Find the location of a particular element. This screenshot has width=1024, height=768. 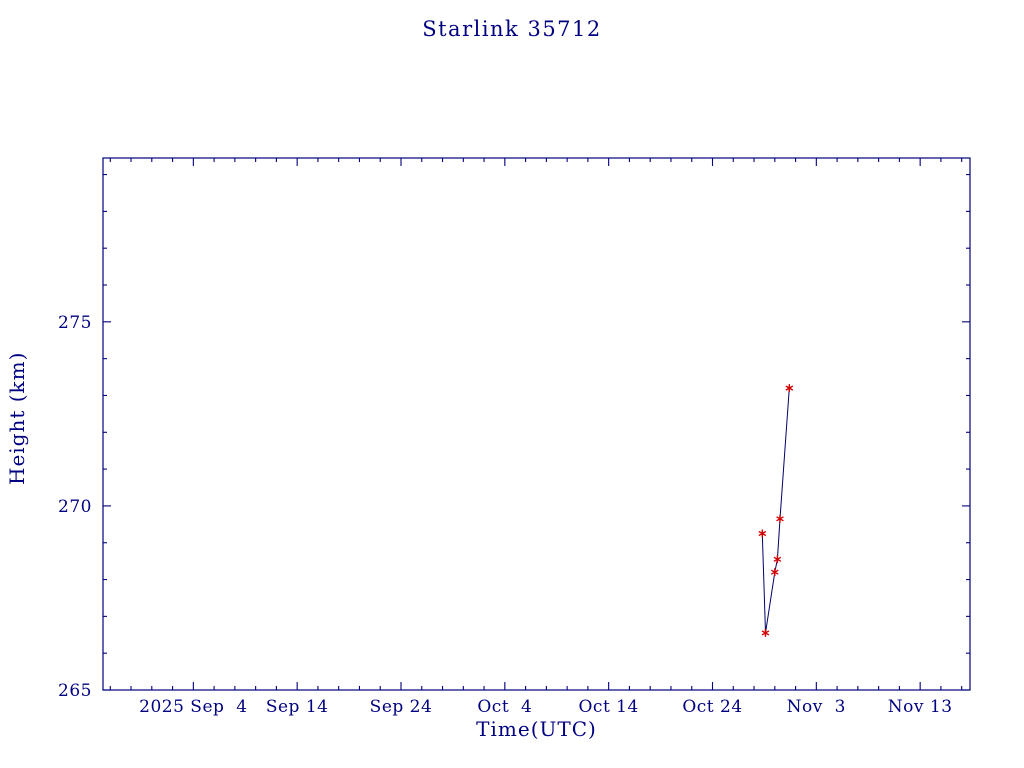

x-tick-label: Nov 3 is located at coordinates (816, 707).